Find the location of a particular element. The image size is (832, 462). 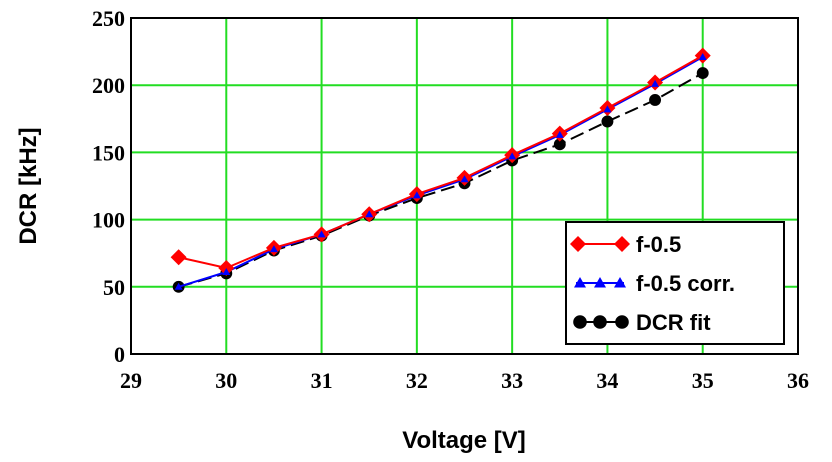

x-axis-title: Voltage [V] is located at coordinates (464, 440).